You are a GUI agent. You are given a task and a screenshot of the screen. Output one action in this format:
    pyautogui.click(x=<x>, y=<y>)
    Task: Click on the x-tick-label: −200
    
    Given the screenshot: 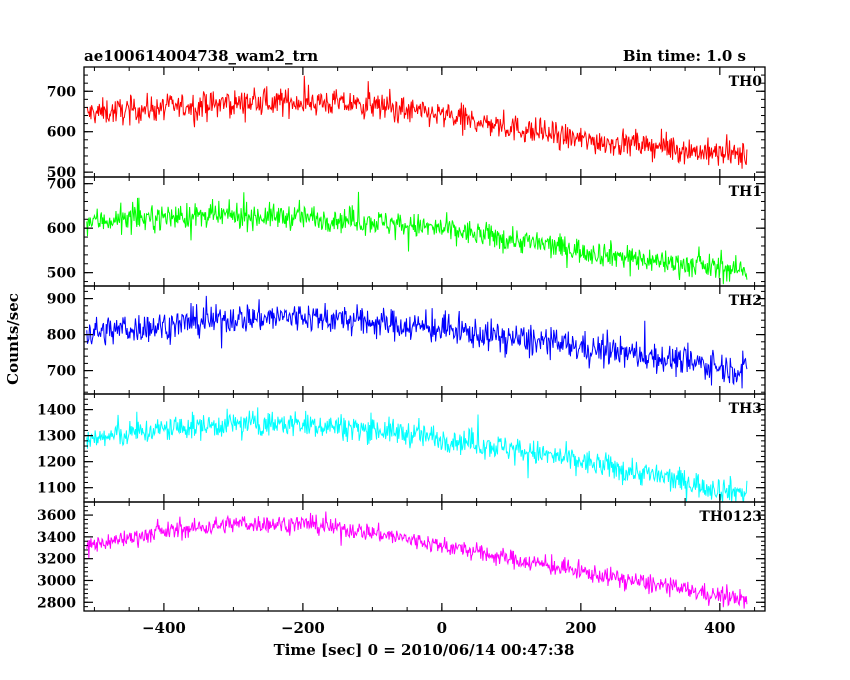 What is the action you would take?
    pyautogui.click(x=303, y=628)
    